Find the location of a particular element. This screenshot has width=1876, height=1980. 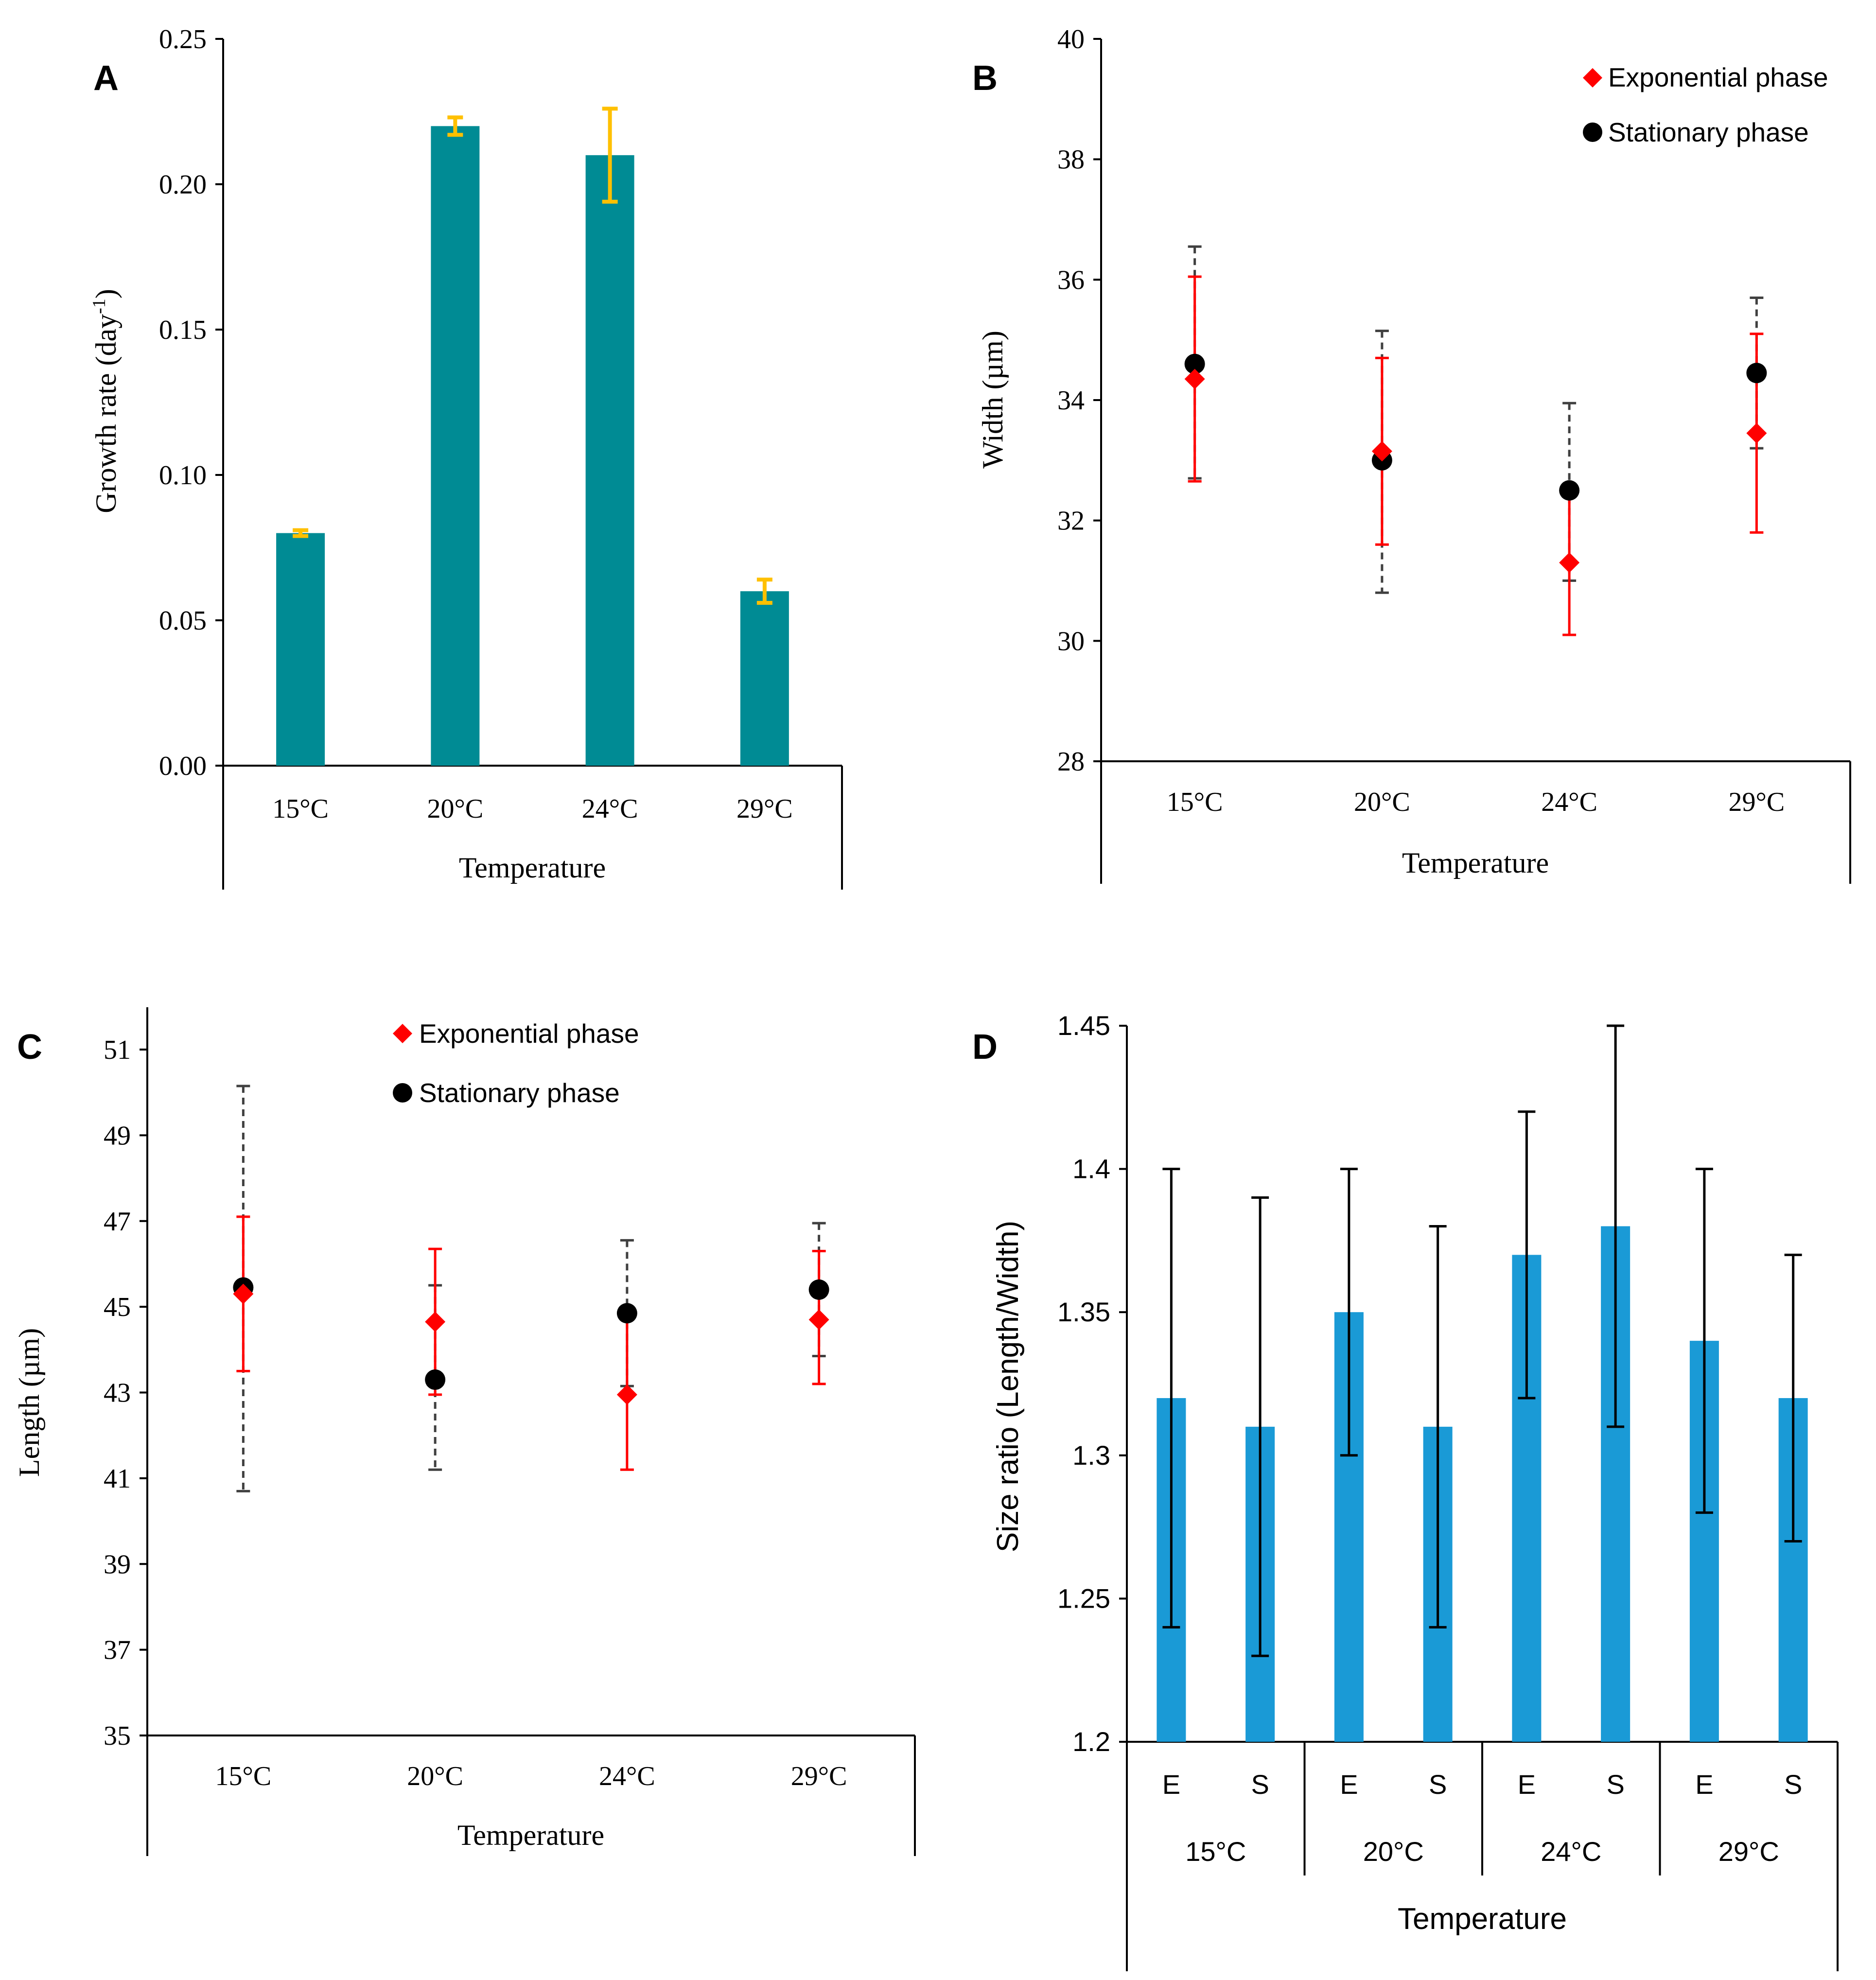

panel-b-xtick-label: 20°C is located at coordinates (1382, 802).